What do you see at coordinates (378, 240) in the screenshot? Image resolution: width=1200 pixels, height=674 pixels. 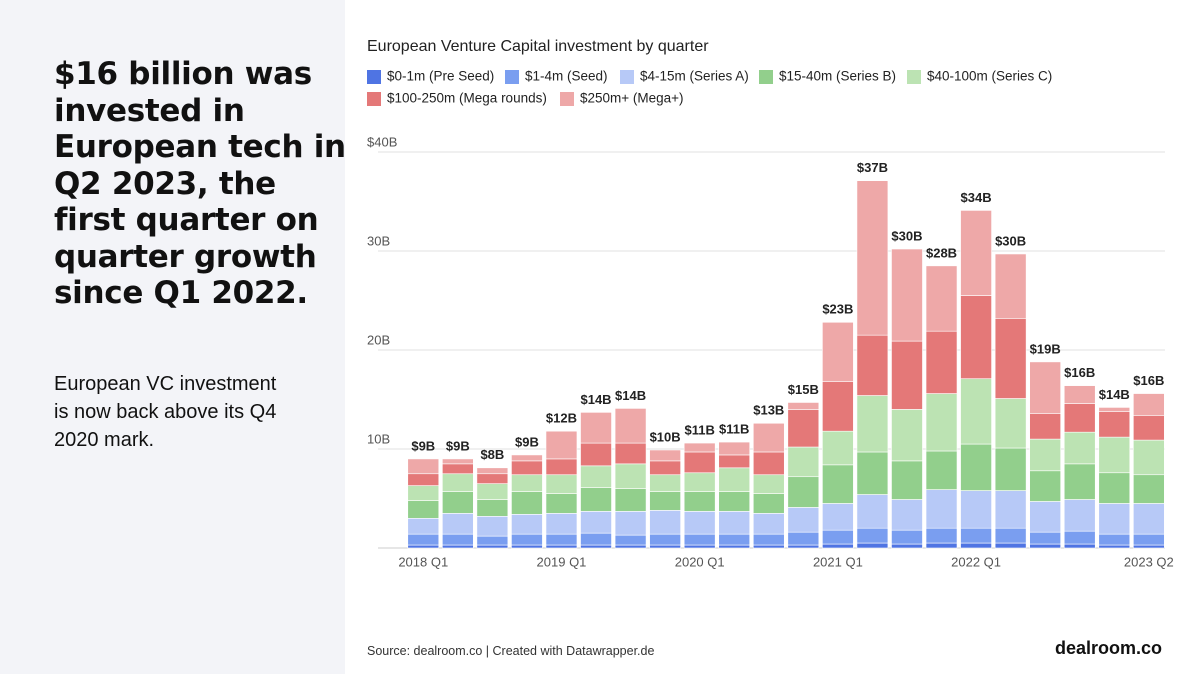 I see `y-tick-label: 30B` at bounding box center [378, 240].